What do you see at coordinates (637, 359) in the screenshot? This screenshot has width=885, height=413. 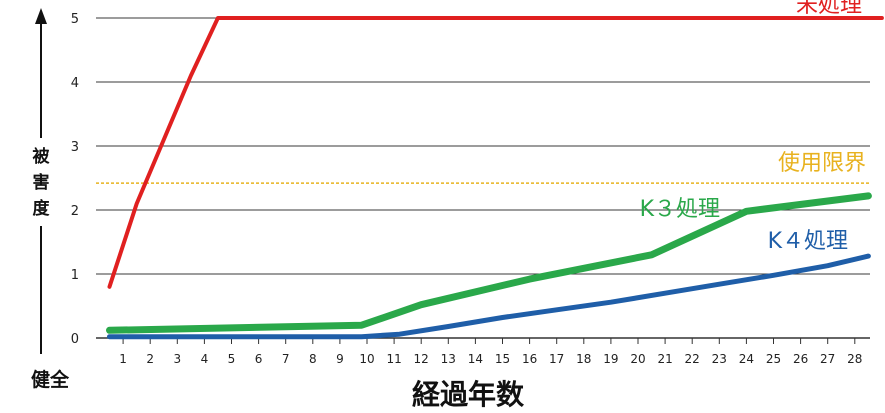 I see `x-tick-label-20: 20` at bounding box center [637, 359].